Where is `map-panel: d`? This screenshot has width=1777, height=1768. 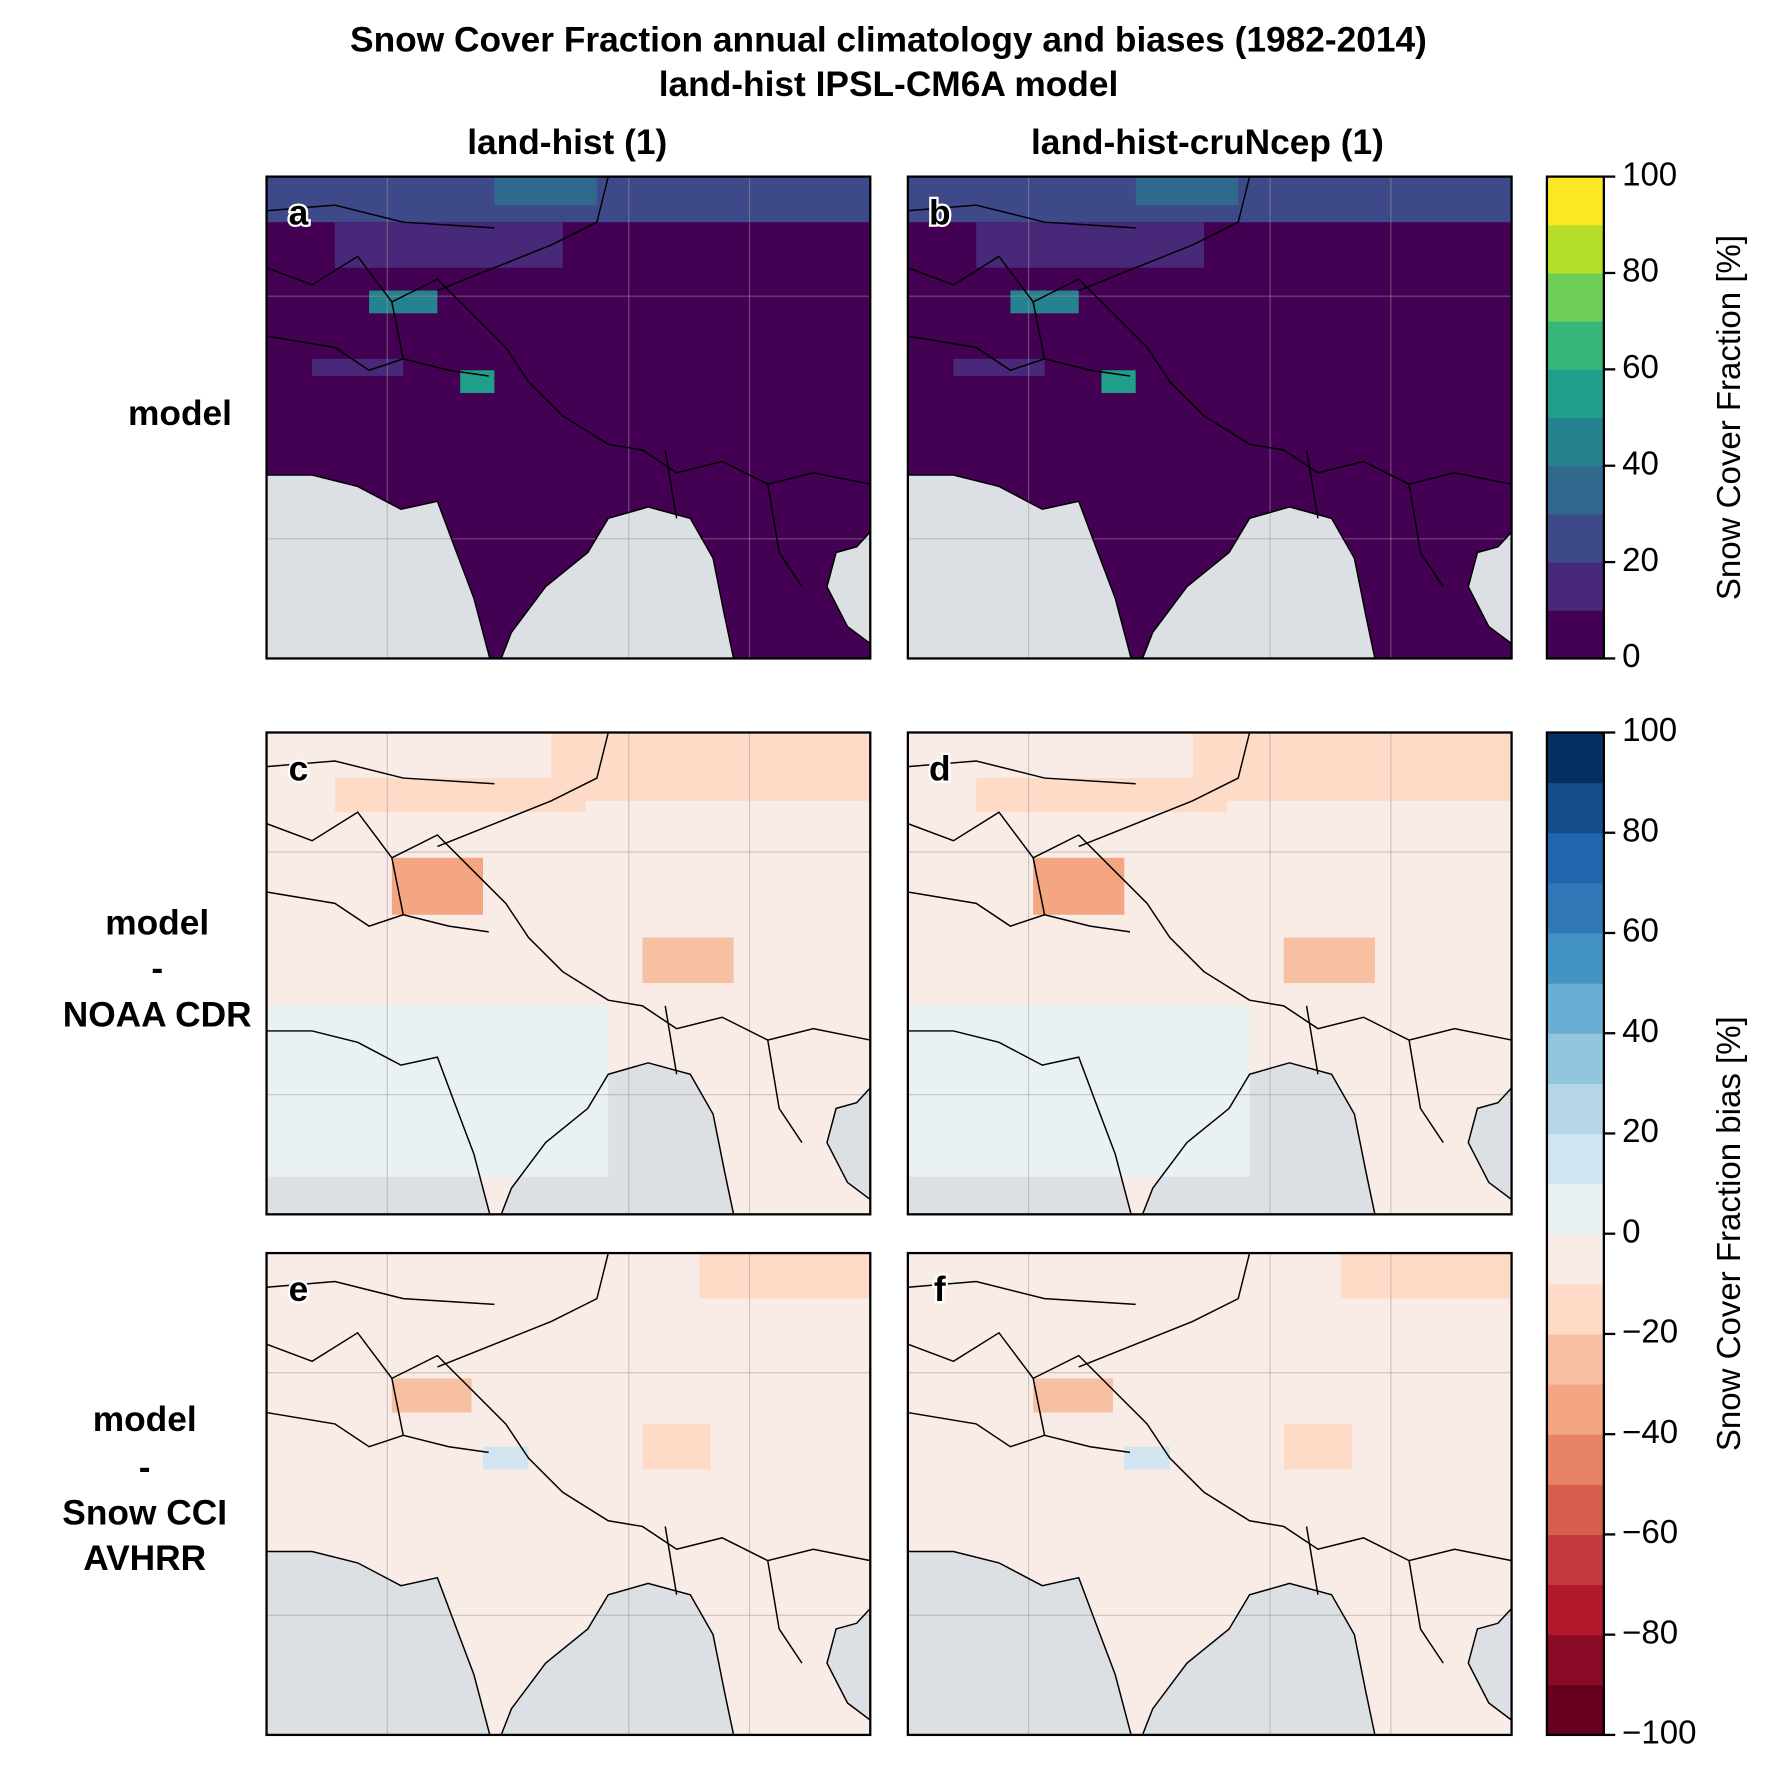 map-panel: d is located at coordinates (1209, 973).